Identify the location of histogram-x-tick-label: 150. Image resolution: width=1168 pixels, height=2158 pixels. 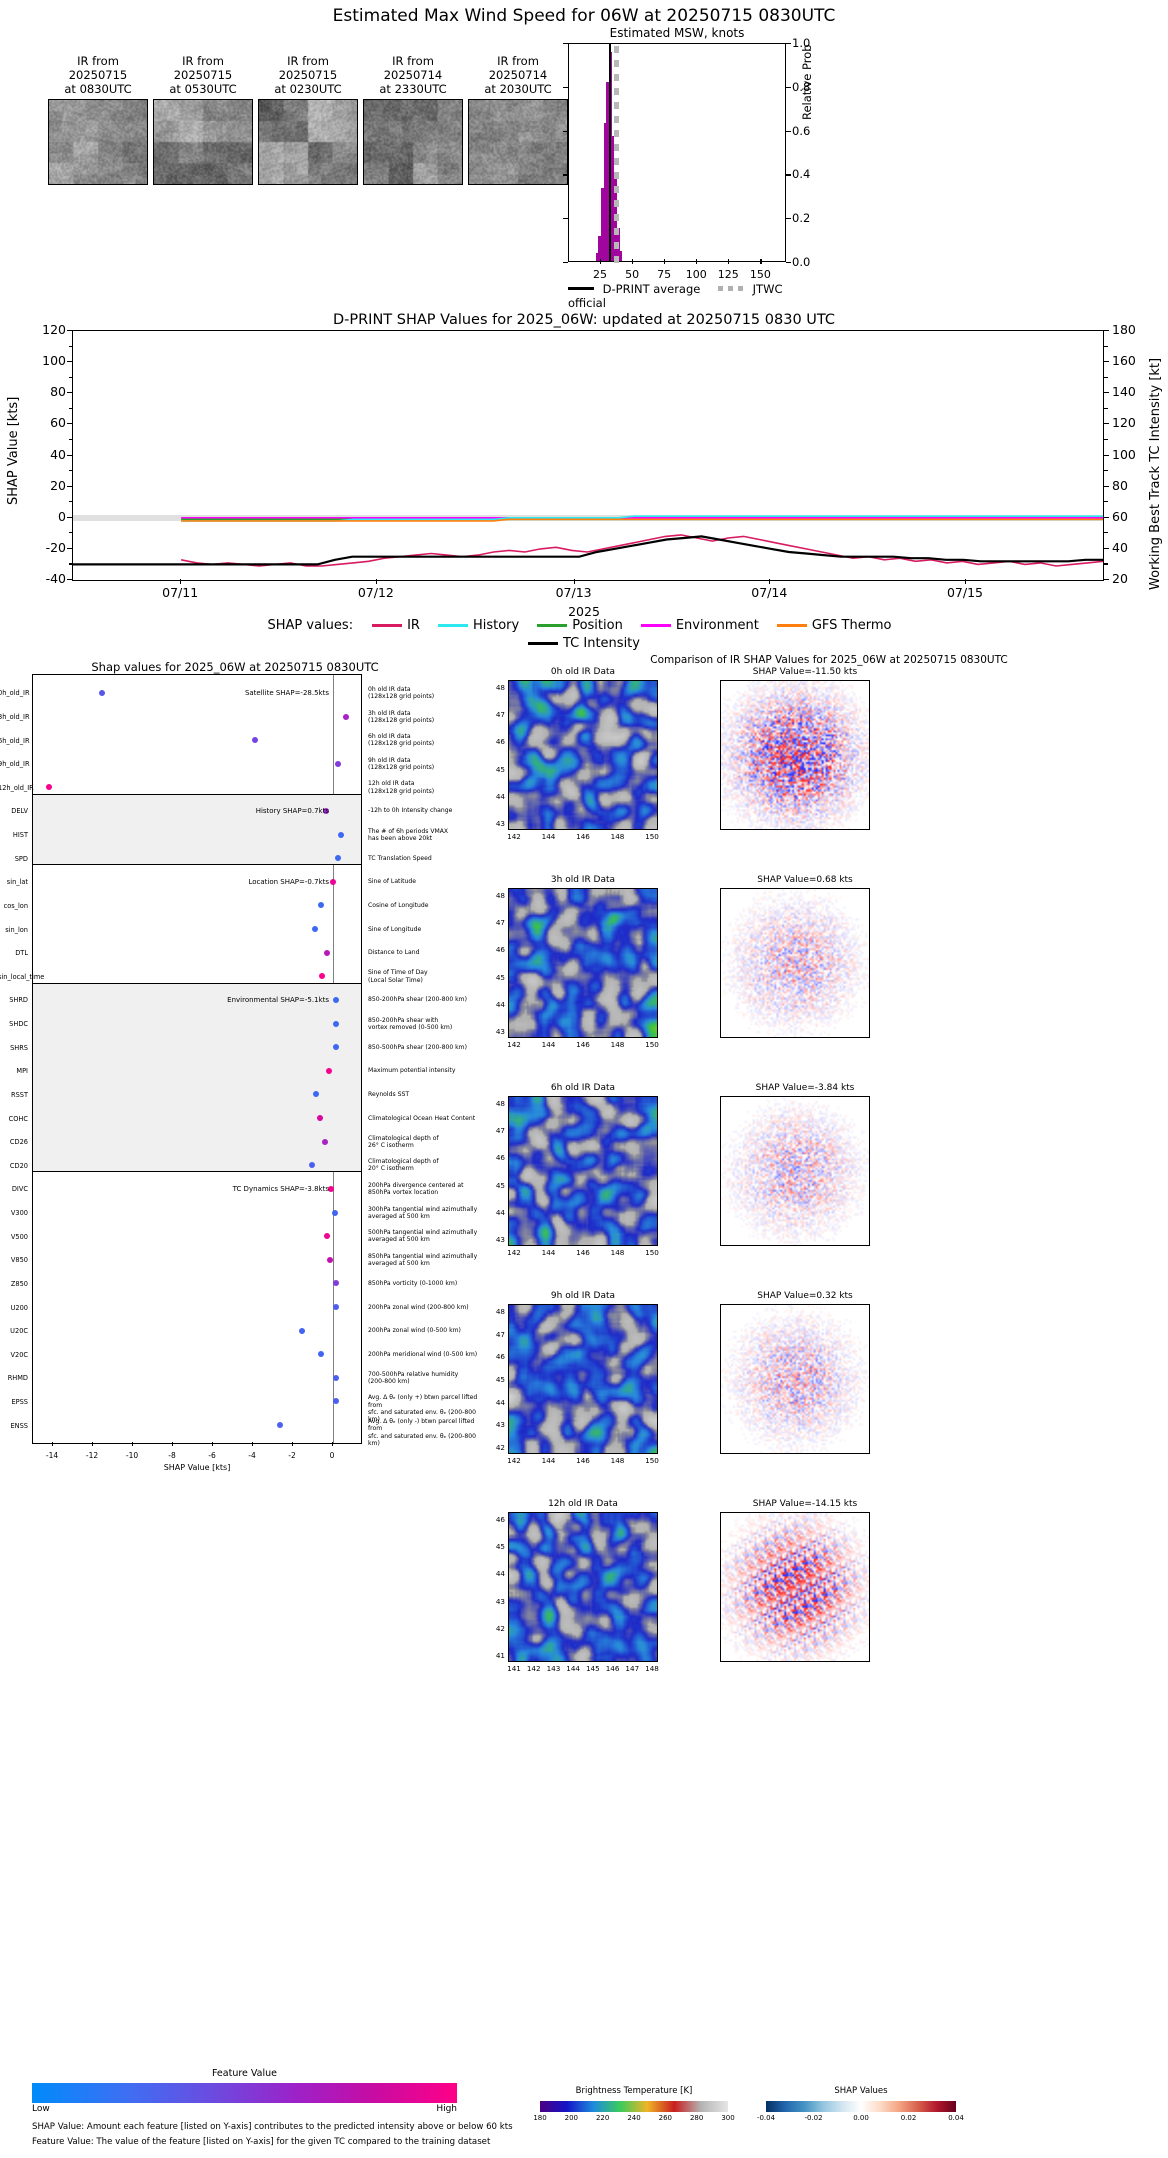
(760, 274).